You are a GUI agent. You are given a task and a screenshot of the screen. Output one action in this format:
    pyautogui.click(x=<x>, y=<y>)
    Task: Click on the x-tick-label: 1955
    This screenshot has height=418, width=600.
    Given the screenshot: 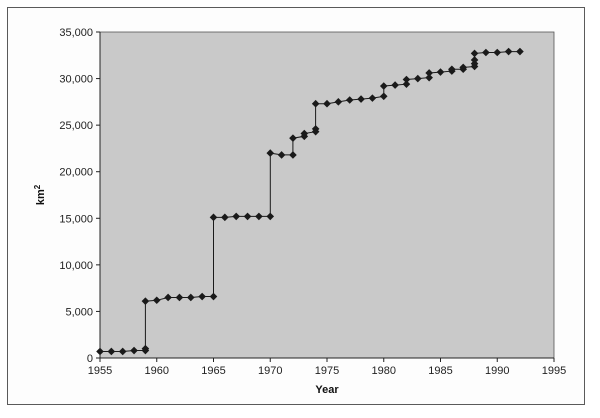 What is the action you would take?
    pyautogui.click(x=100, y=371)
    